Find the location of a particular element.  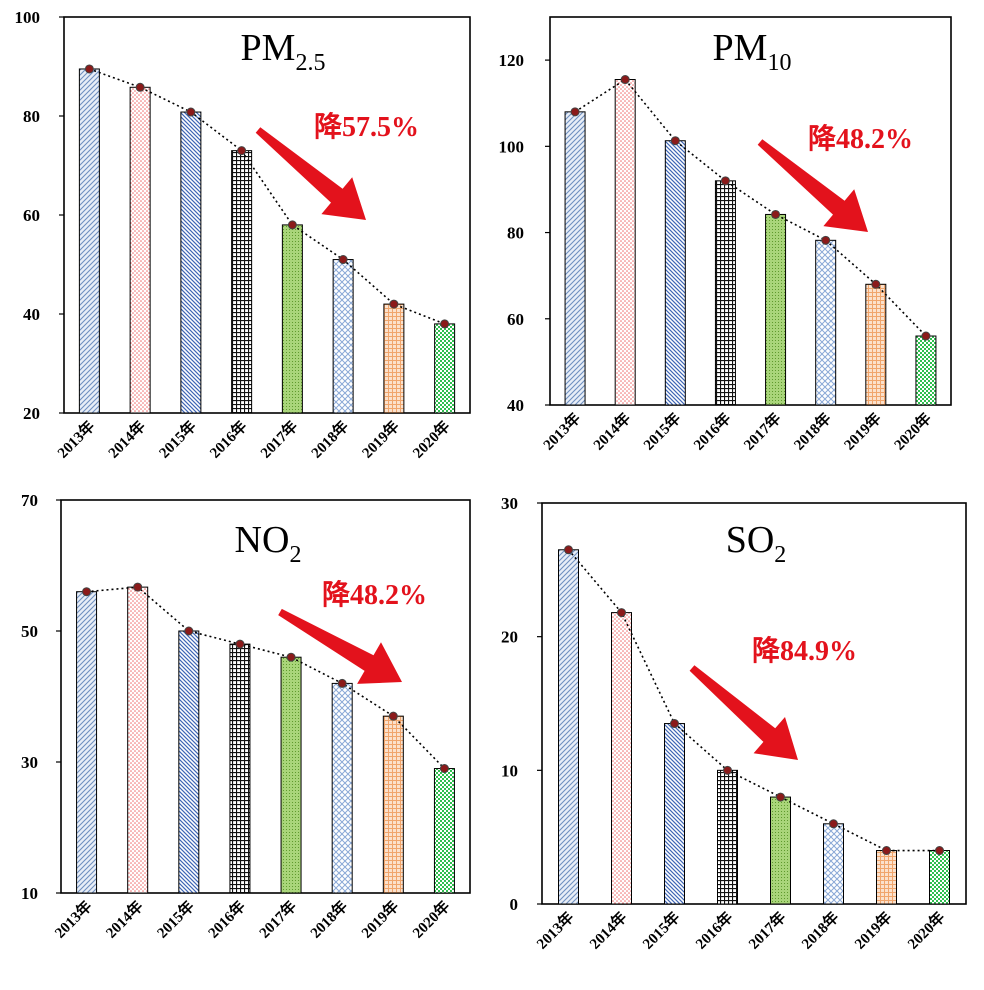

chart-title: NO2 is located at coordinates (268, 543).